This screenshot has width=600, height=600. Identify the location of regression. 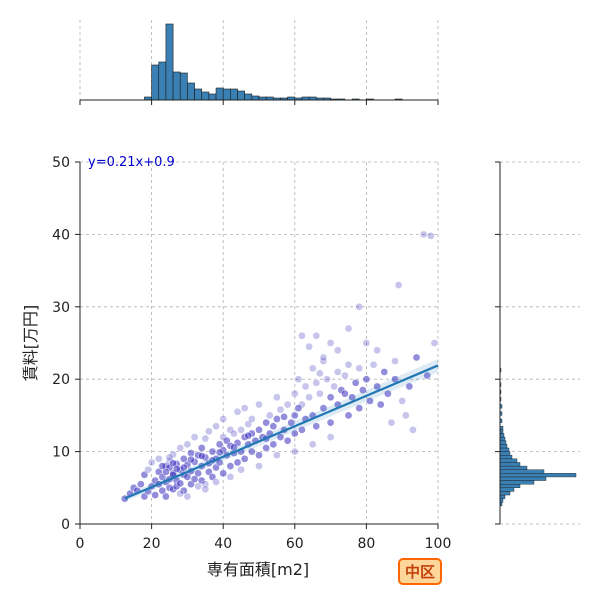
(281, 430).